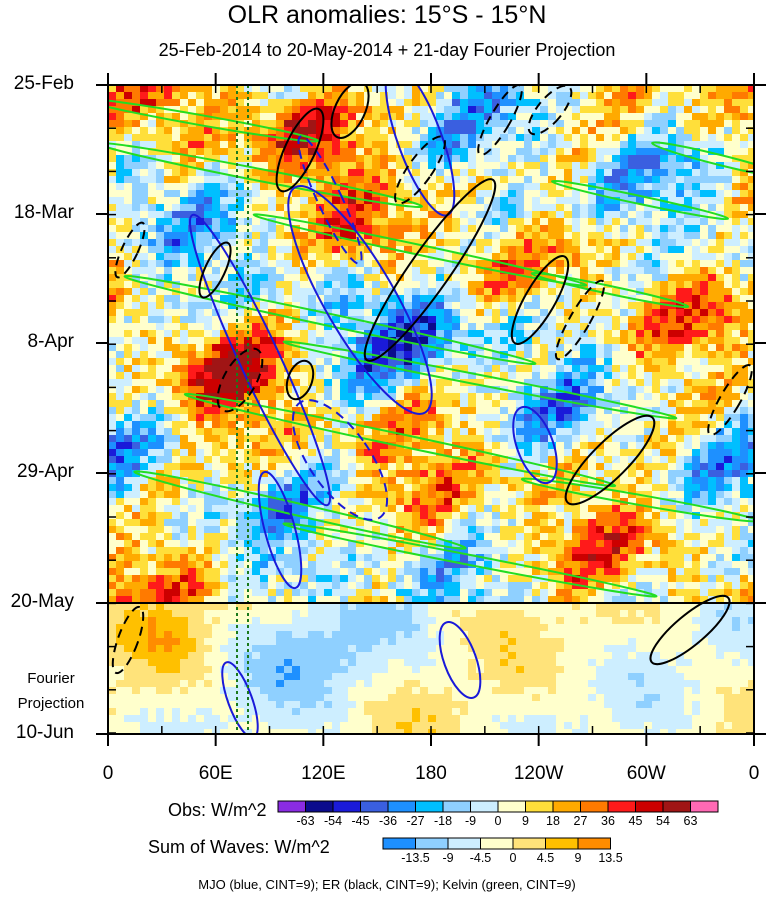  I want to click on chart-title: OLR anomalies: 15°S - 15°N, so click(387, 15).